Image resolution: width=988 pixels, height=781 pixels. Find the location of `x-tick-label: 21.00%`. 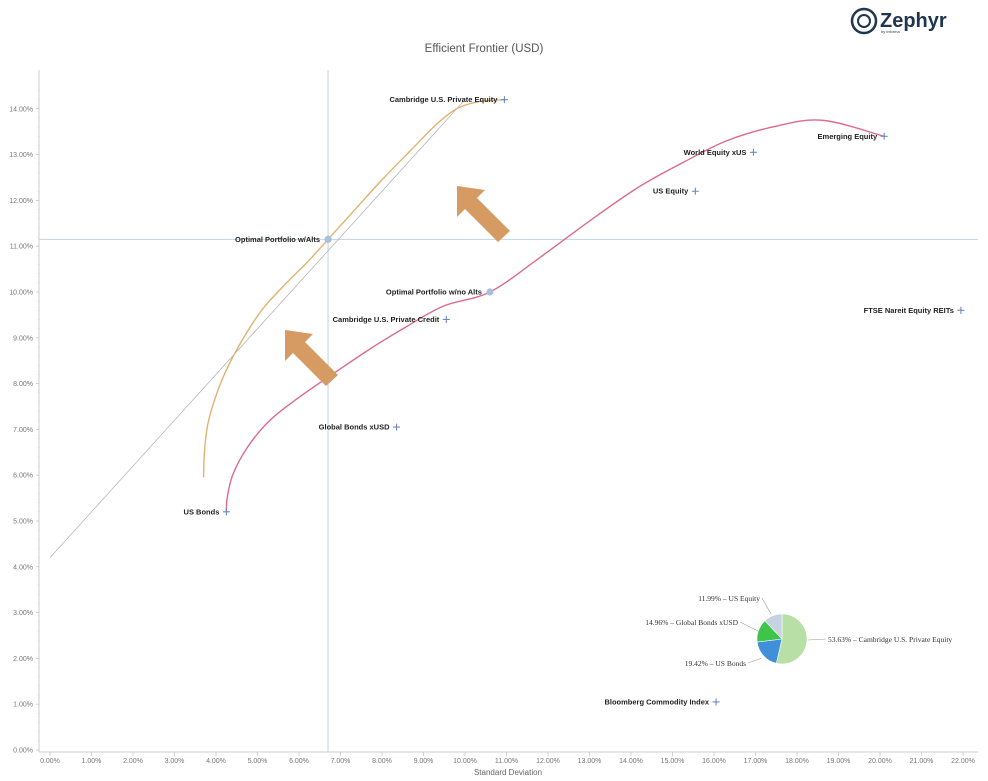

x-tick-label: 21.00% is located at coordinates (922, 761).